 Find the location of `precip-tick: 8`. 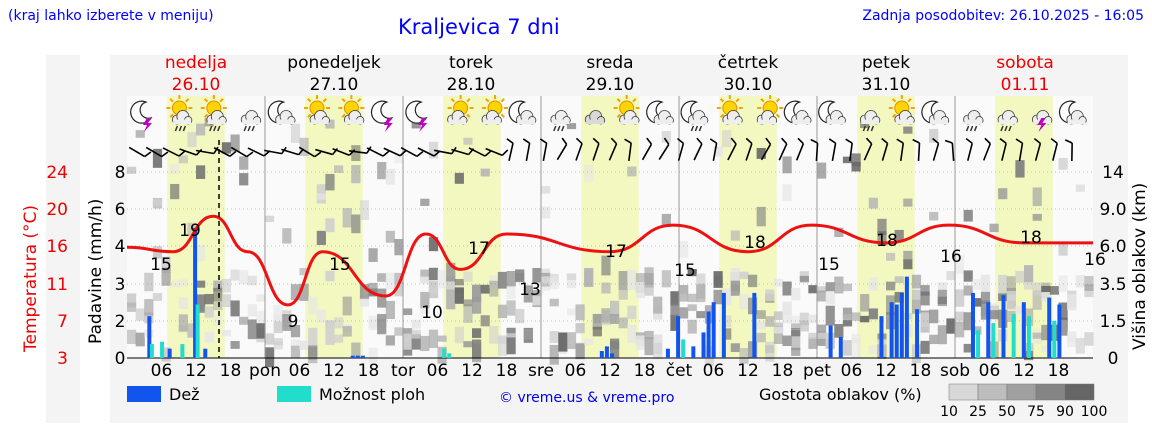

precip-tick: 8 is located at coordinates (120, 173).